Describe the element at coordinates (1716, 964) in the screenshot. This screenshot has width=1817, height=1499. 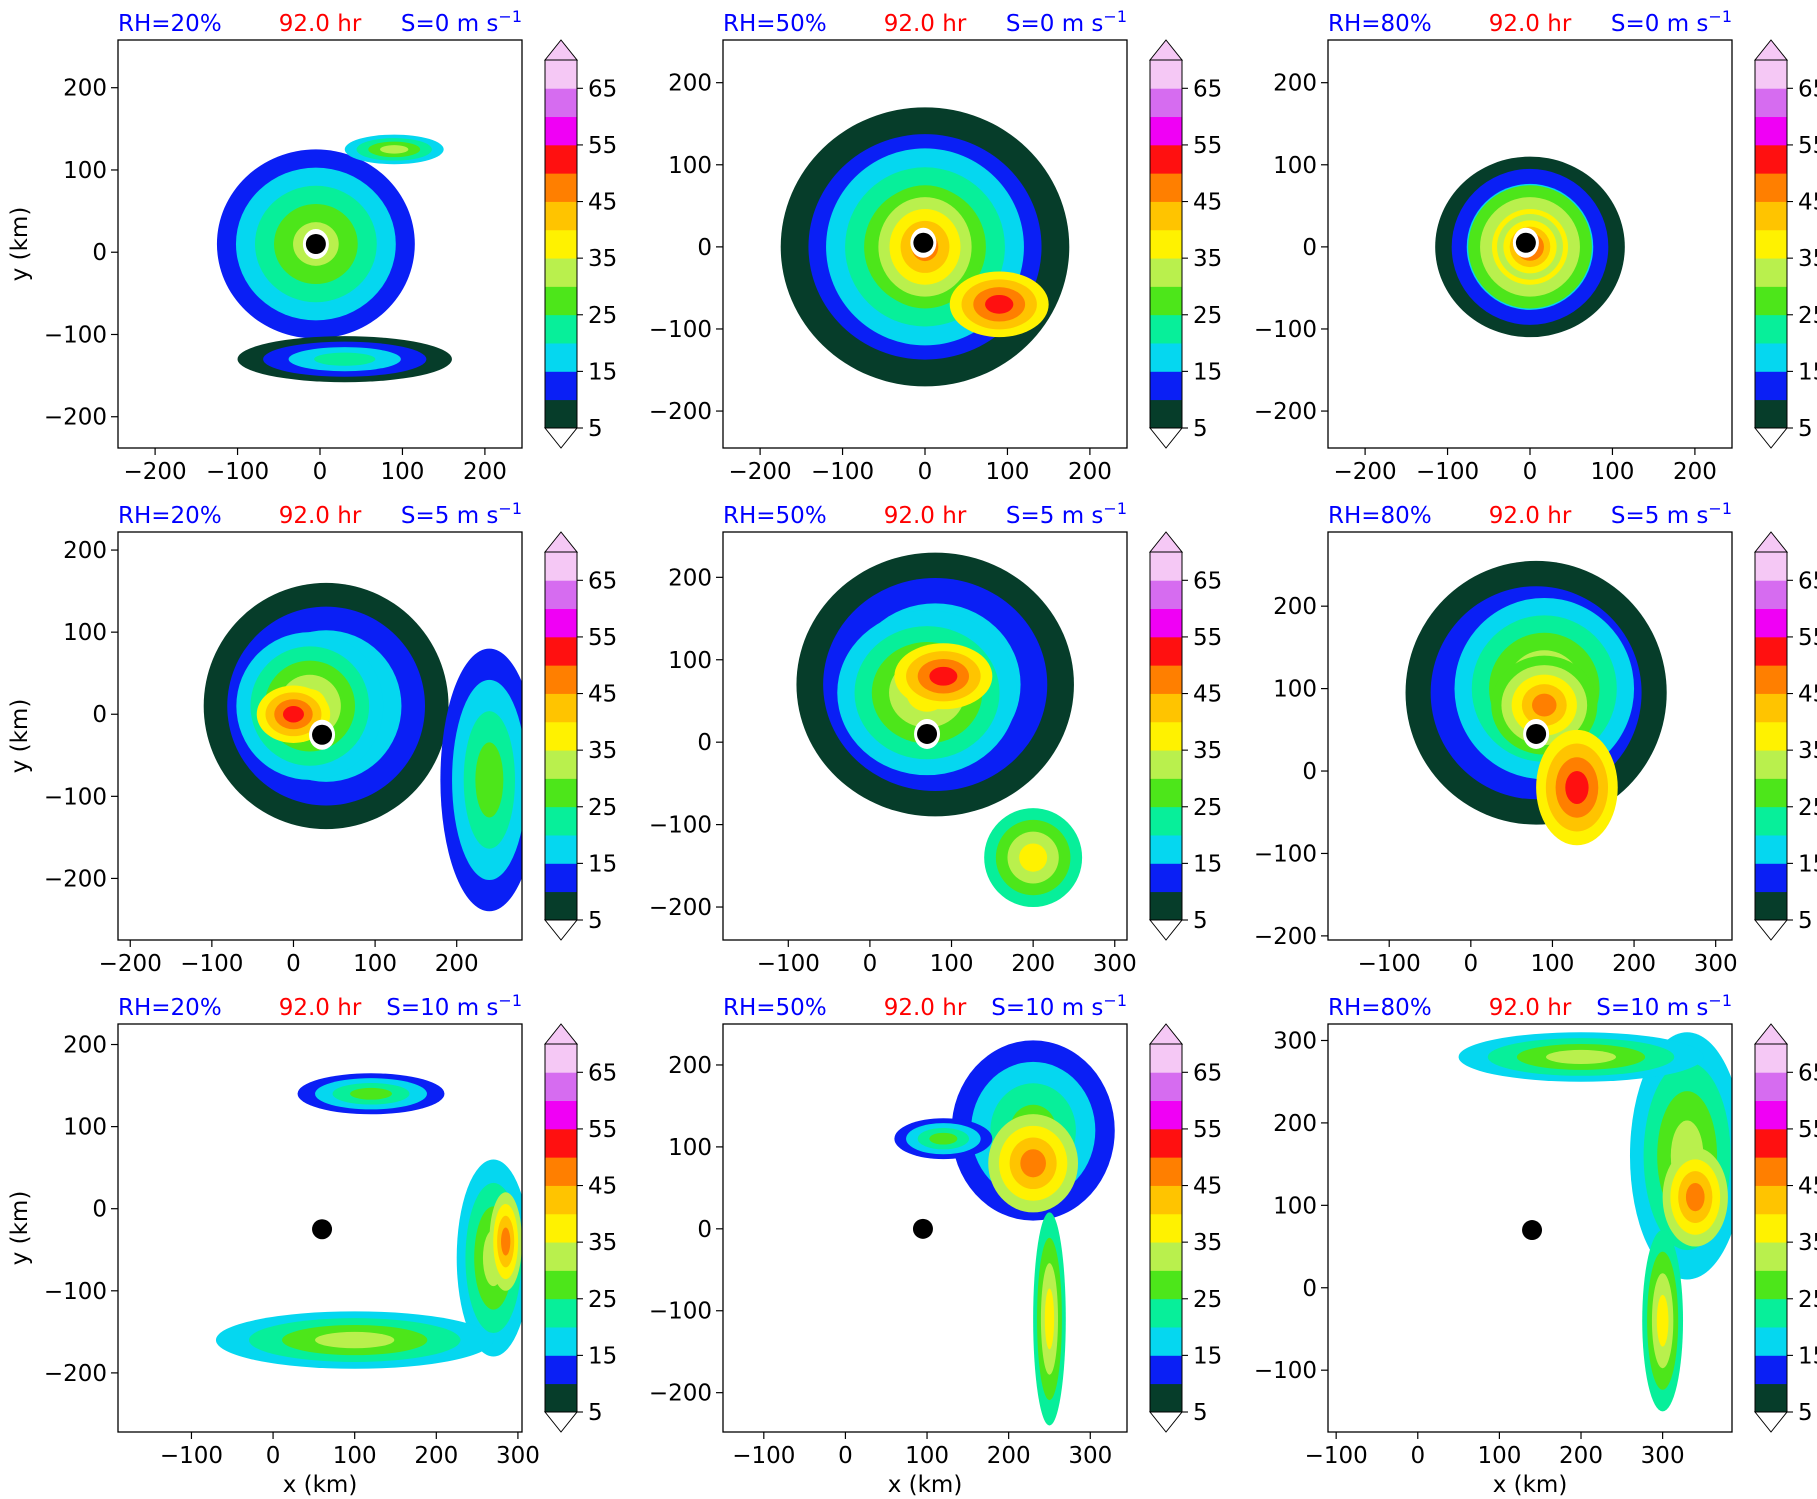
I see `x-tick-label: 300` at that location.